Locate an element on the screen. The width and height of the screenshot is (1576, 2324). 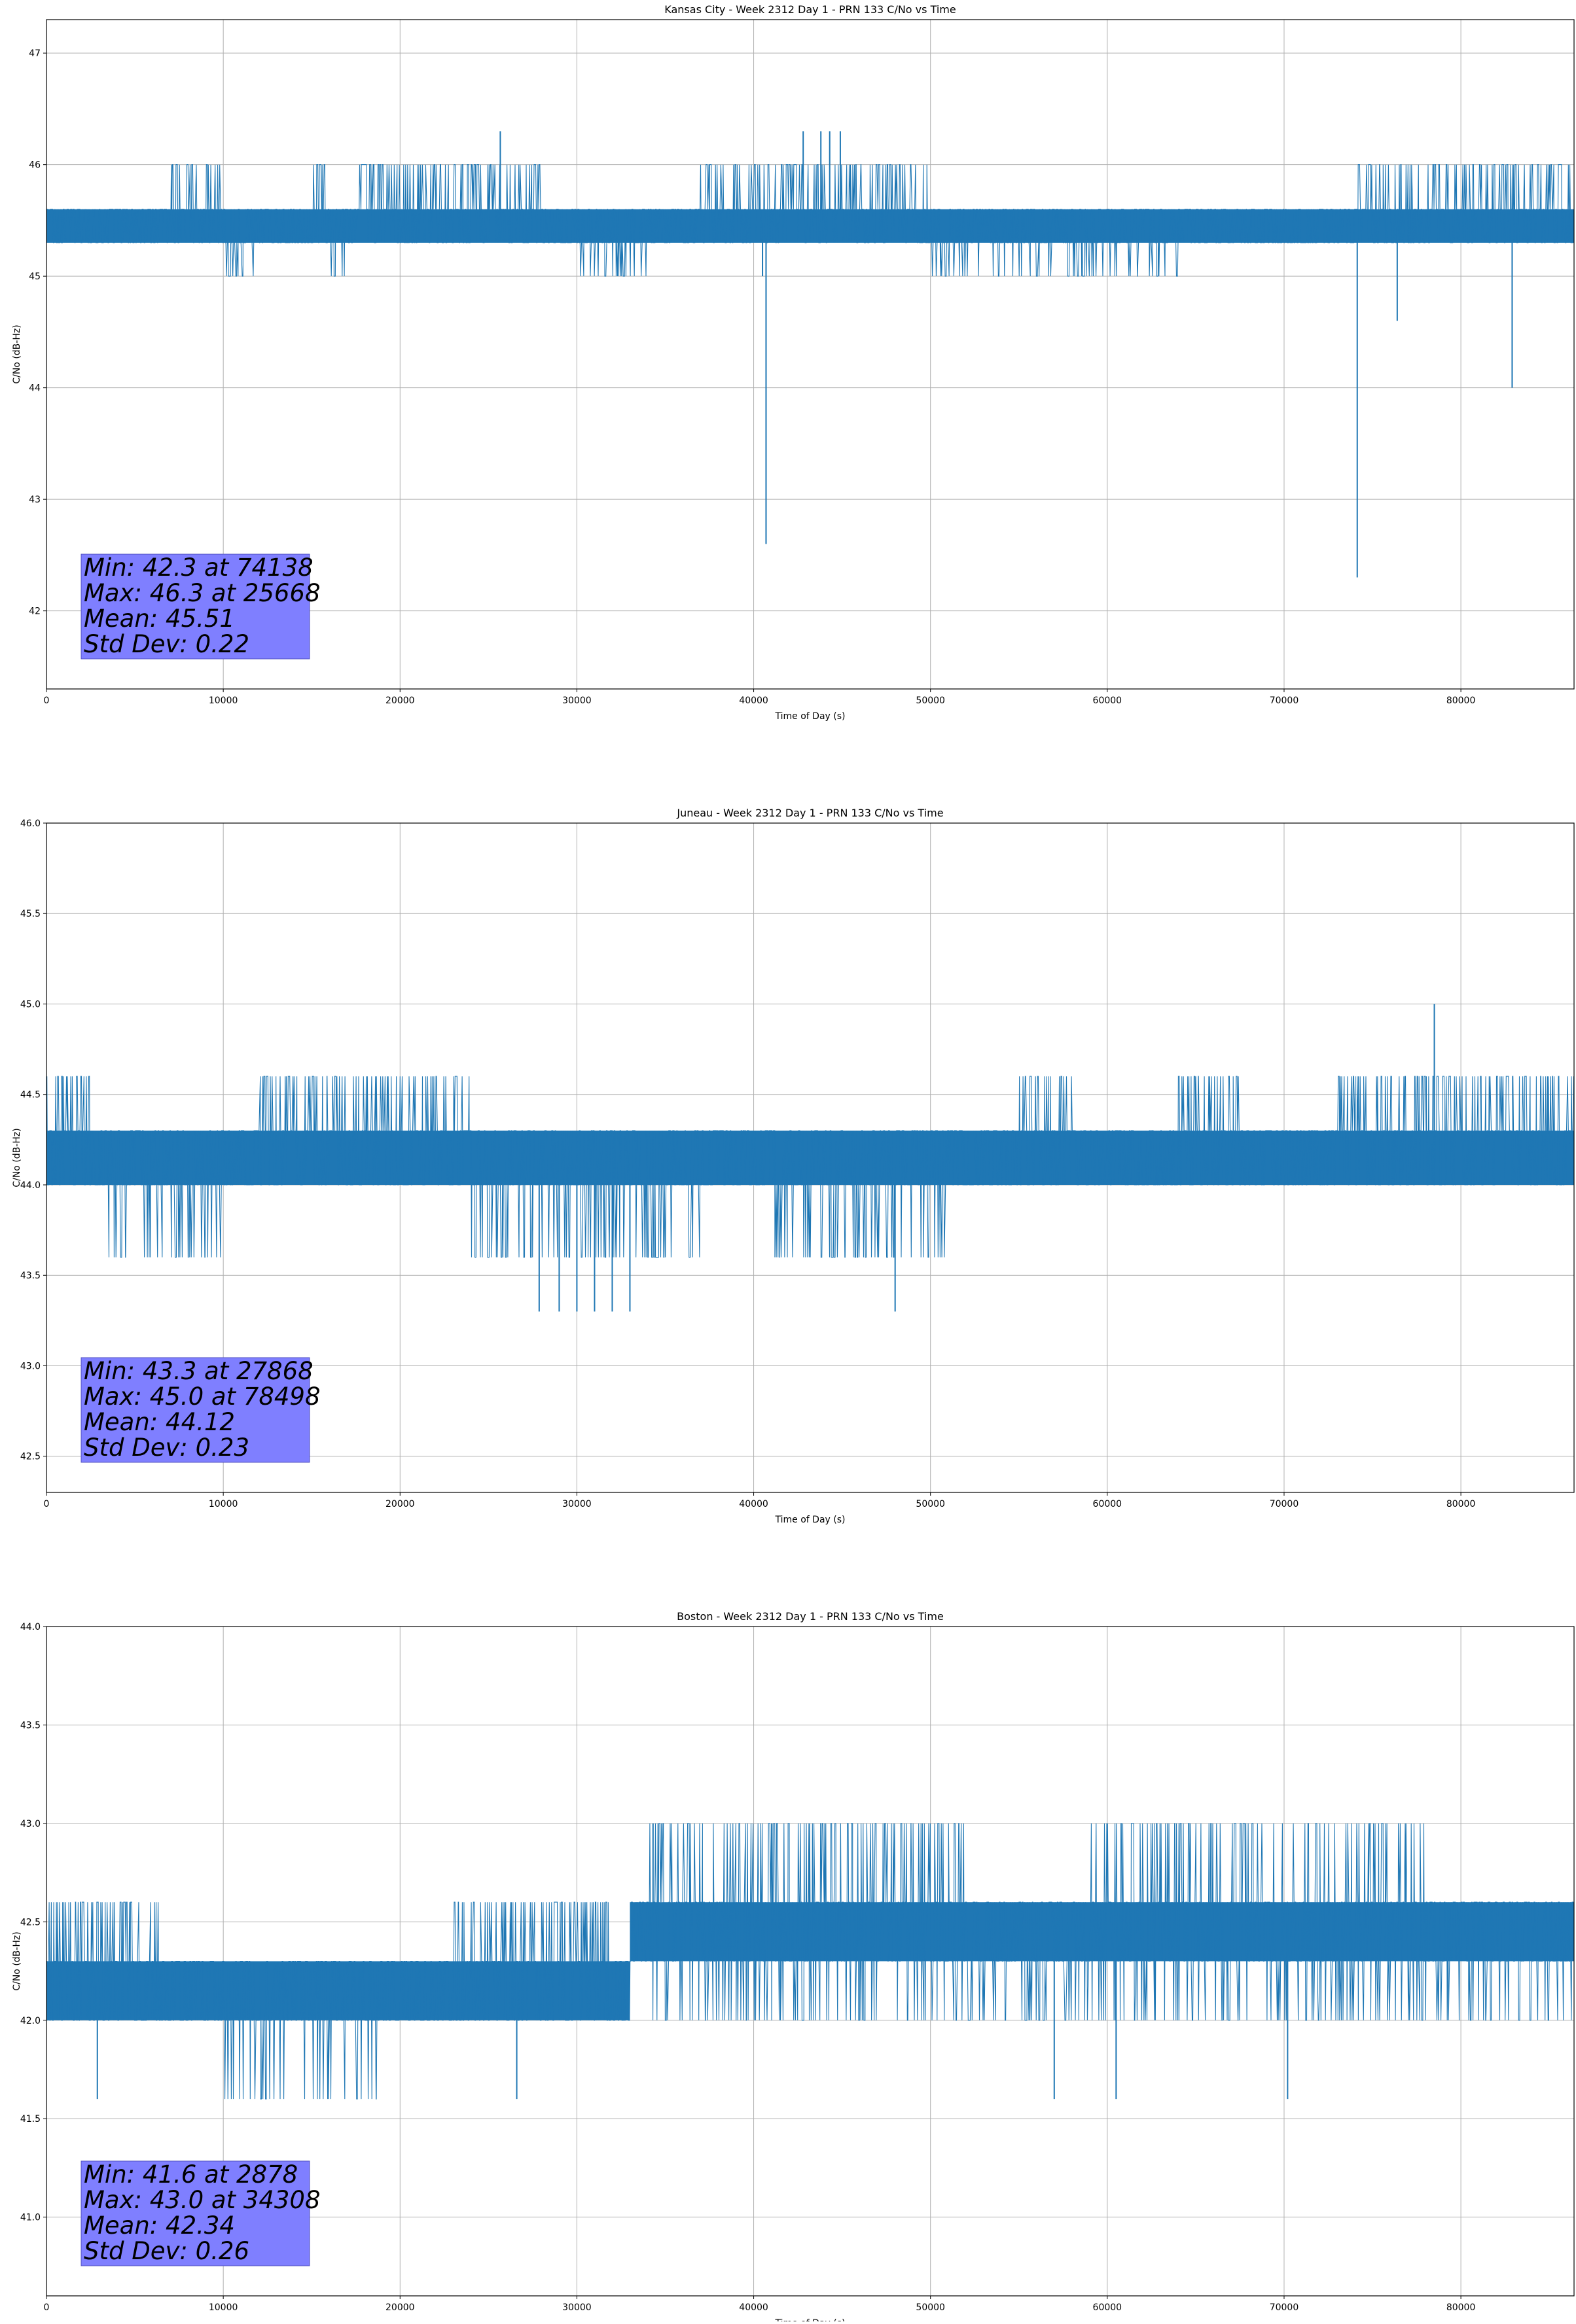
stats-line: Min: 43.3 at 27868 is located at coordinates (198, 1371).